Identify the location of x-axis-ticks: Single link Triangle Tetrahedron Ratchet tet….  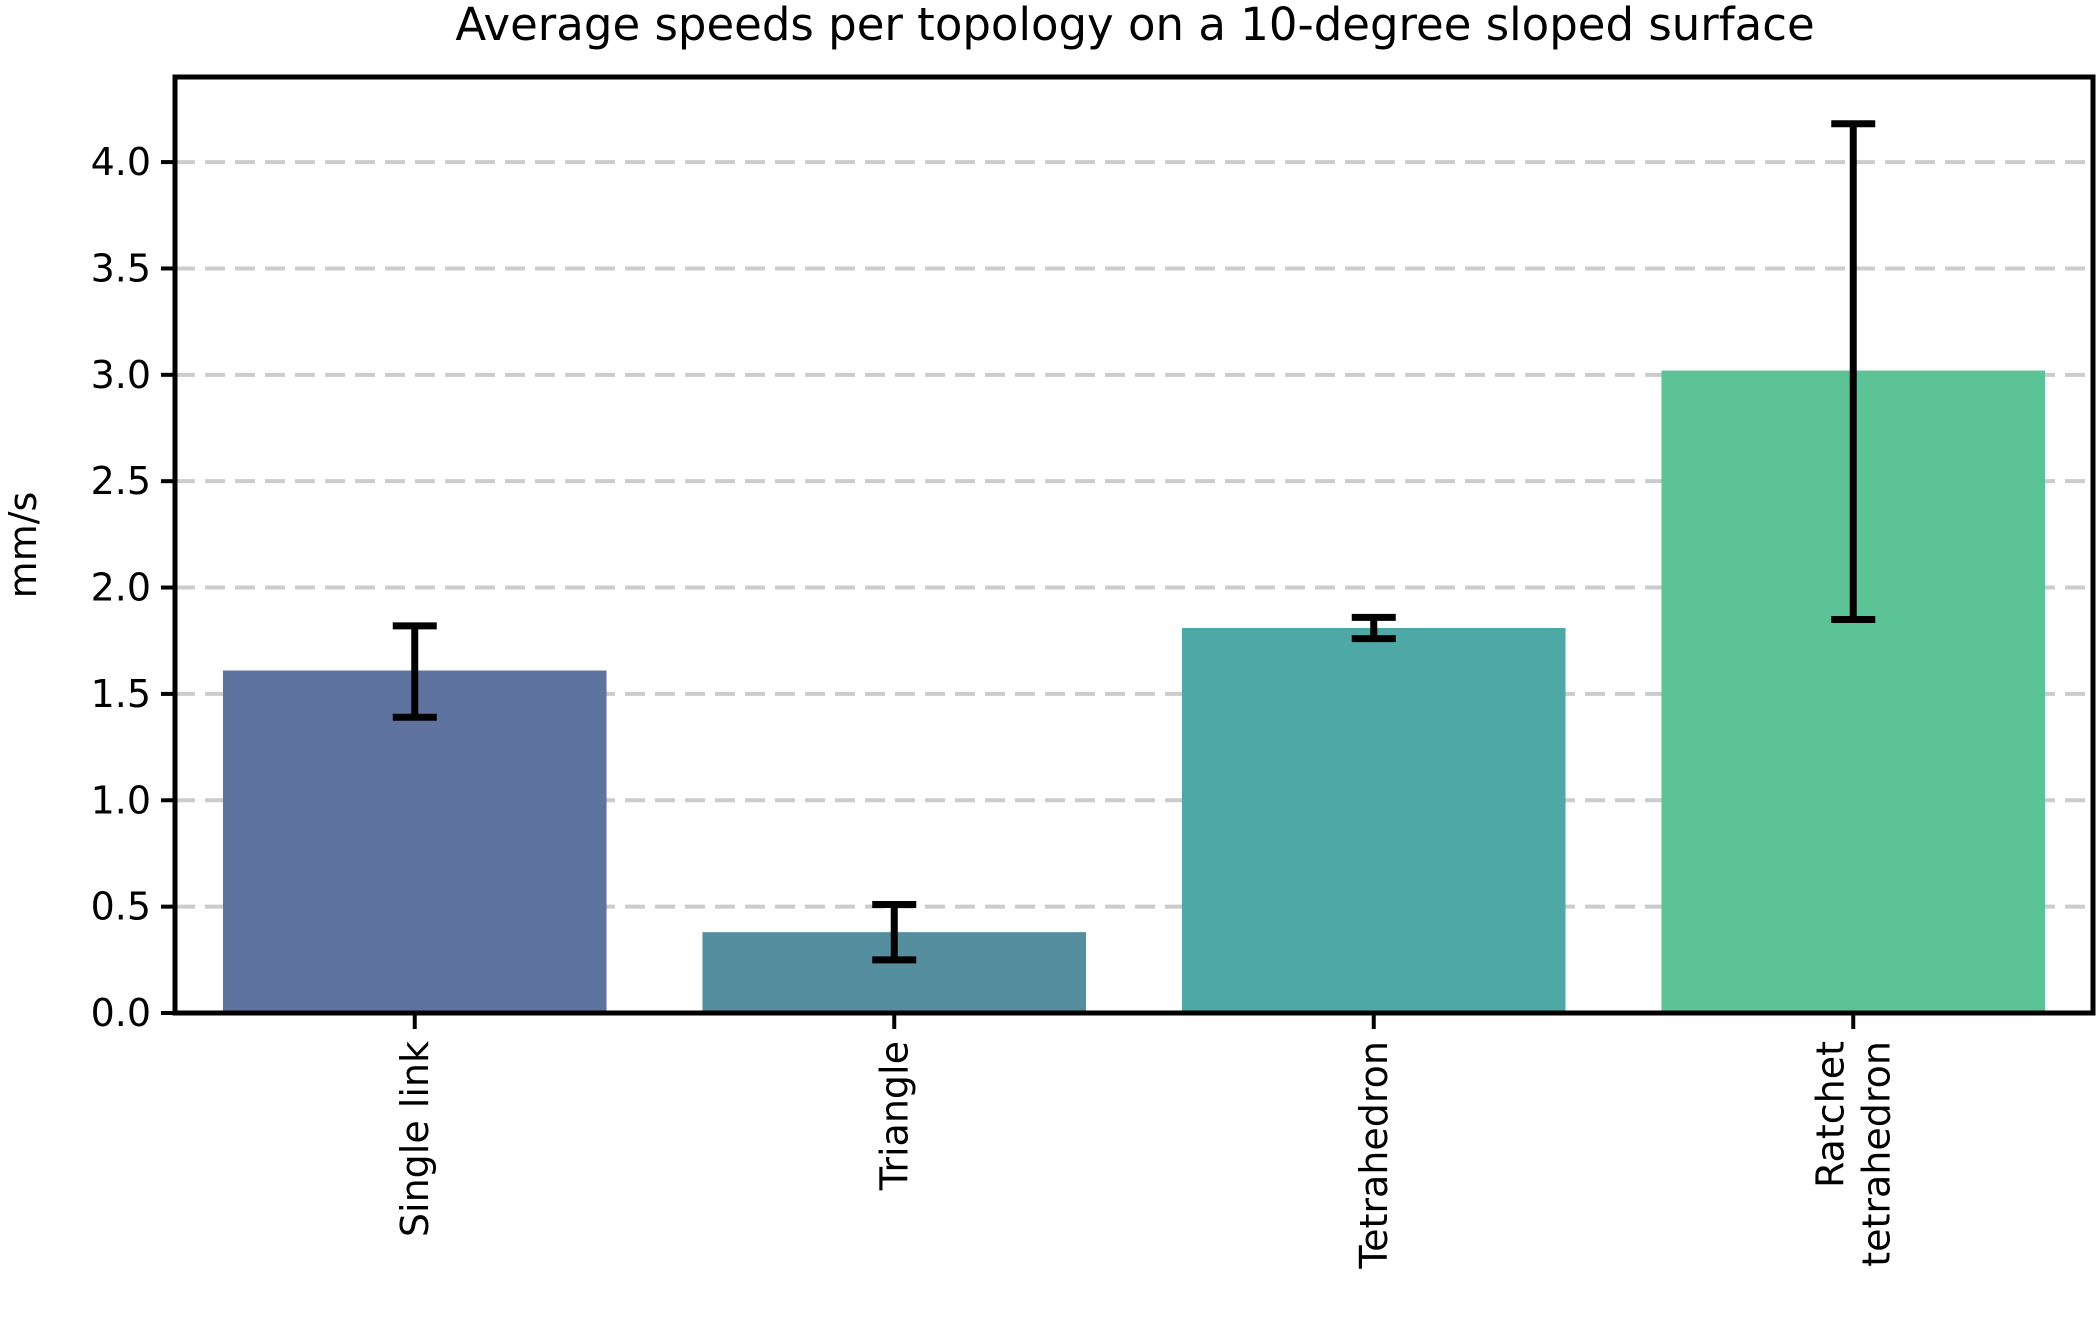
(1145, 1141).